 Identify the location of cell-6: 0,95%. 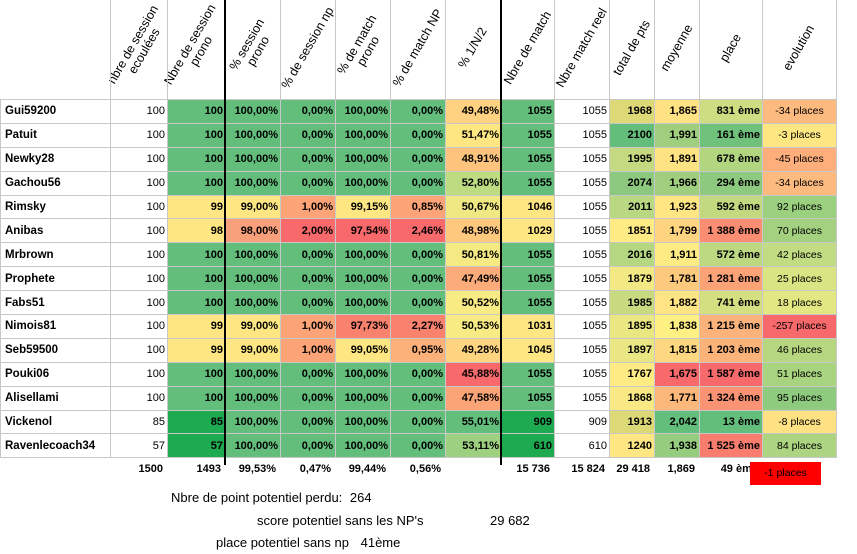
(418, 350).